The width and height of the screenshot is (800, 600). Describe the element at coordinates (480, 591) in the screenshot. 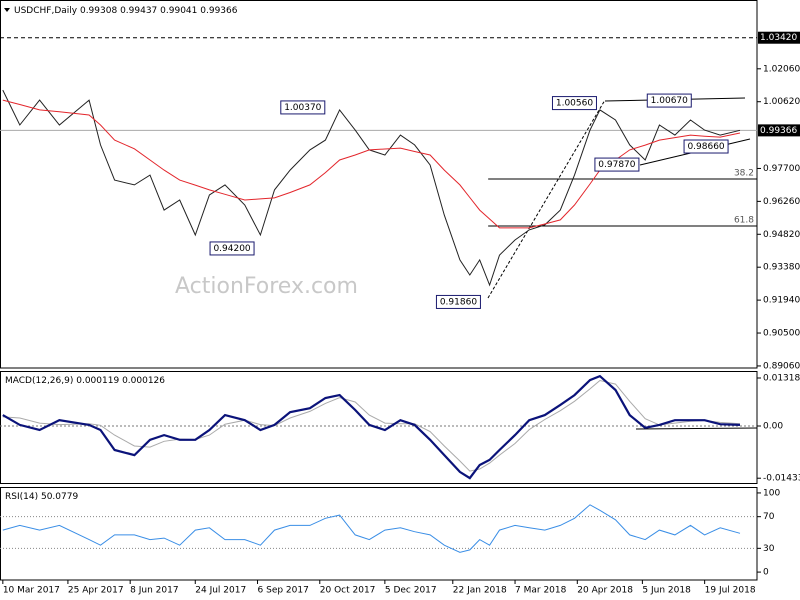

I see `x-tick-label: 22 Jan 2018` at that location.